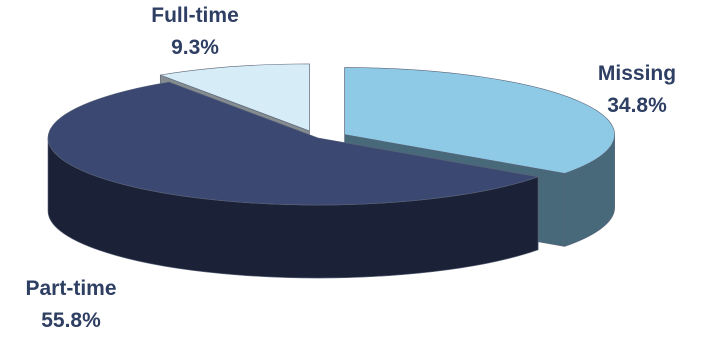 This screenshot has width=702, height=339. What do you see at coordinates (637, 73) in the screenshot?
I see `slice-label-missing: Missing` at bounding box center [637, 73].